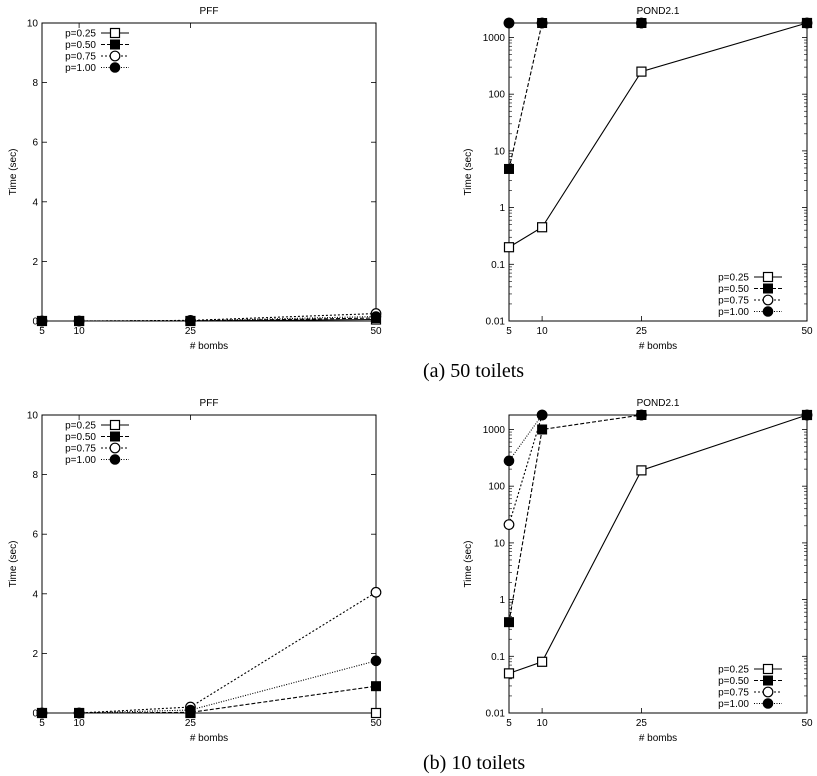 Image resolution: width=817 pixels, height=776 pixels. Describe the element at coordinates (658, 544) in the screenshot. I see `series-line-p=0.25` at that location.